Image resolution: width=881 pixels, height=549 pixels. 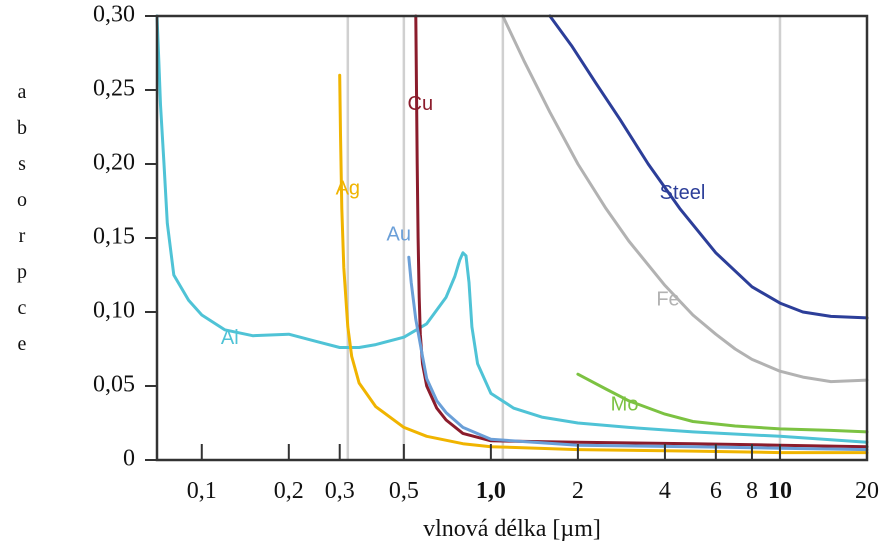 I want to click on x-axis-title: vlnová délka [µm], so click(x=512, y=529).